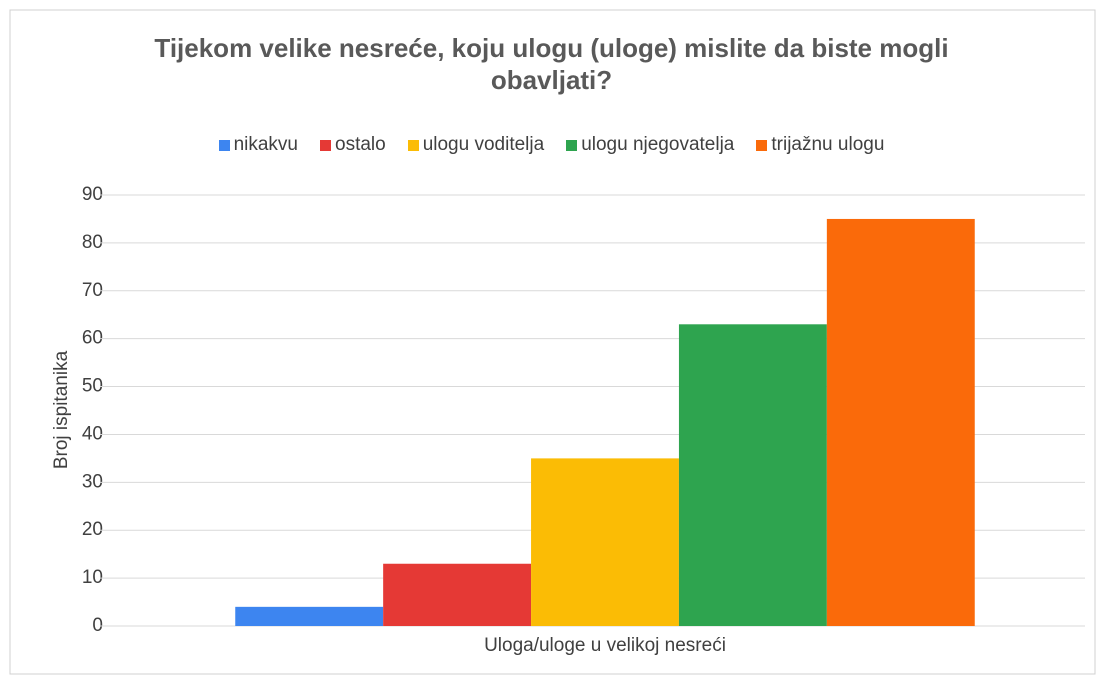  I want to click on legend-item: ulogu voditelja, so click(476, 145).